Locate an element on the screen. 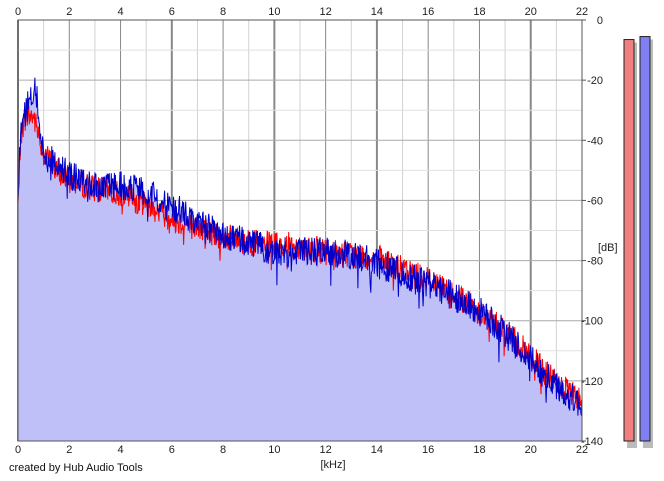 This screenshot has width=664, height=481. x-tick-label-top: 10 is located at coordinates (274, 12).